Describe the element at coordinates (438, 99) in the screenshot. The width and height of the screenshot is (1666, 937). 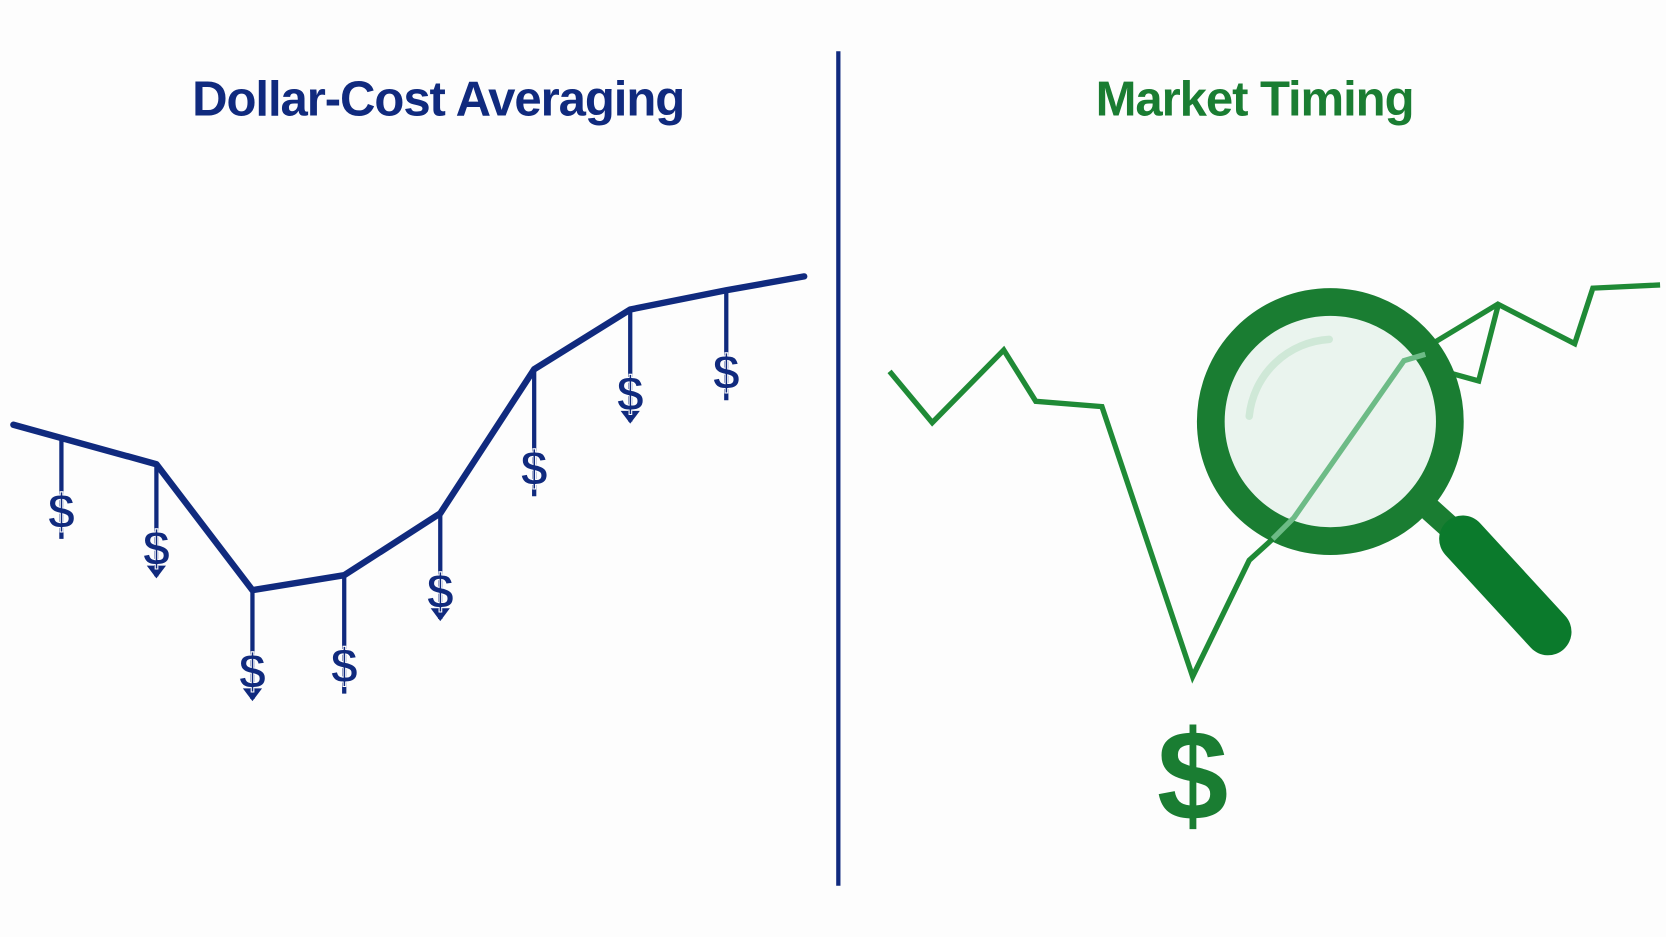
I see `dca-title: Dollar-Cost Averaging` at that location.